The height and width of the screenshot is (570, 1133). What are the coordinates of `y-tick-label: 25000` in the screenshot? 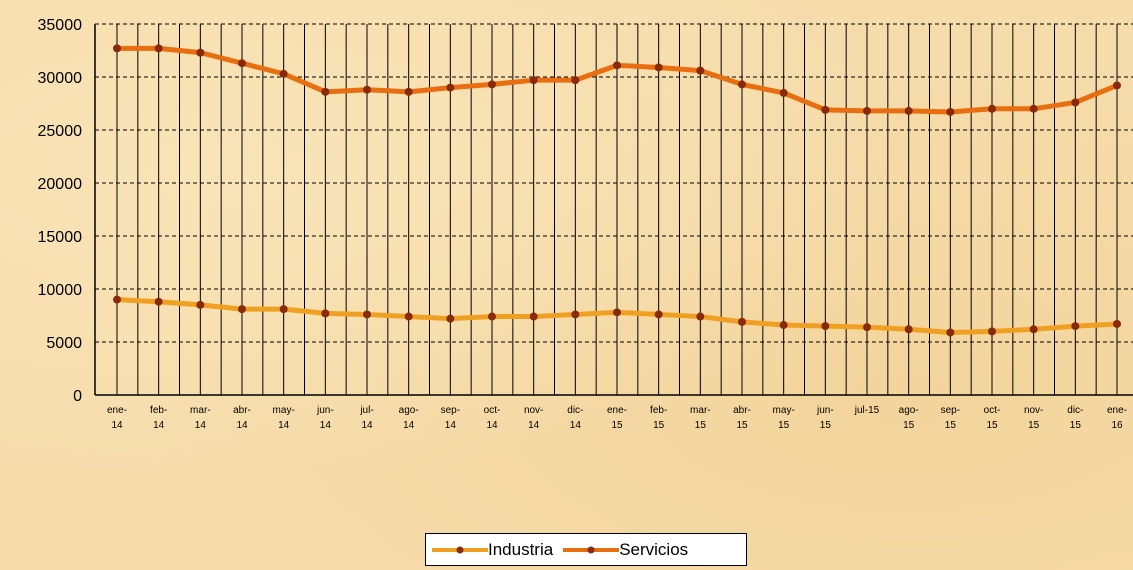 It's located at (60, 131).